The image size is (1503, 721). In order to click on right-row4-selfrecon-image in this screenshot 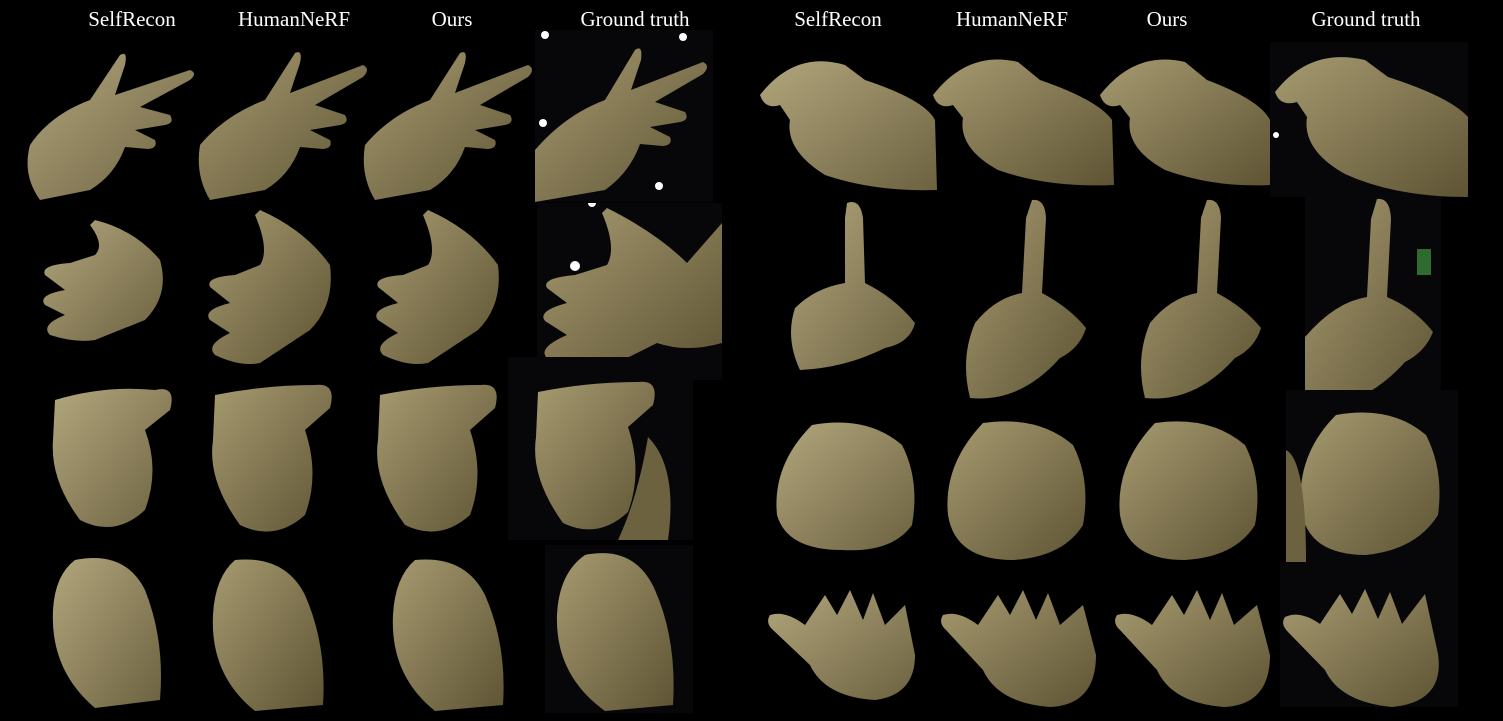, I will do `click(845, 644)`.